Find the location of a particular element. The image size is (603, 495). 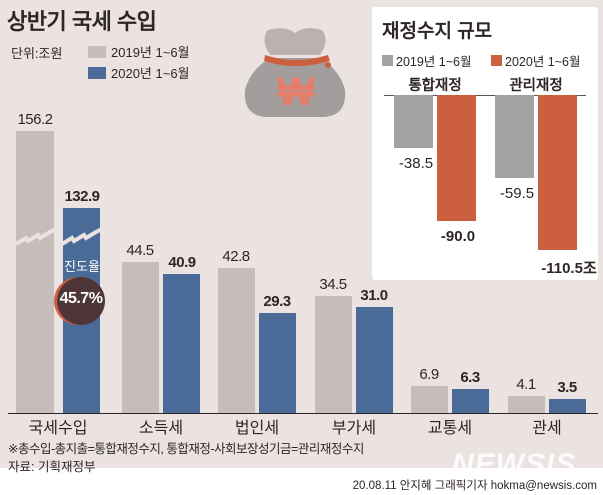

bar-2020-관세 is located at coordinates (567, 406).